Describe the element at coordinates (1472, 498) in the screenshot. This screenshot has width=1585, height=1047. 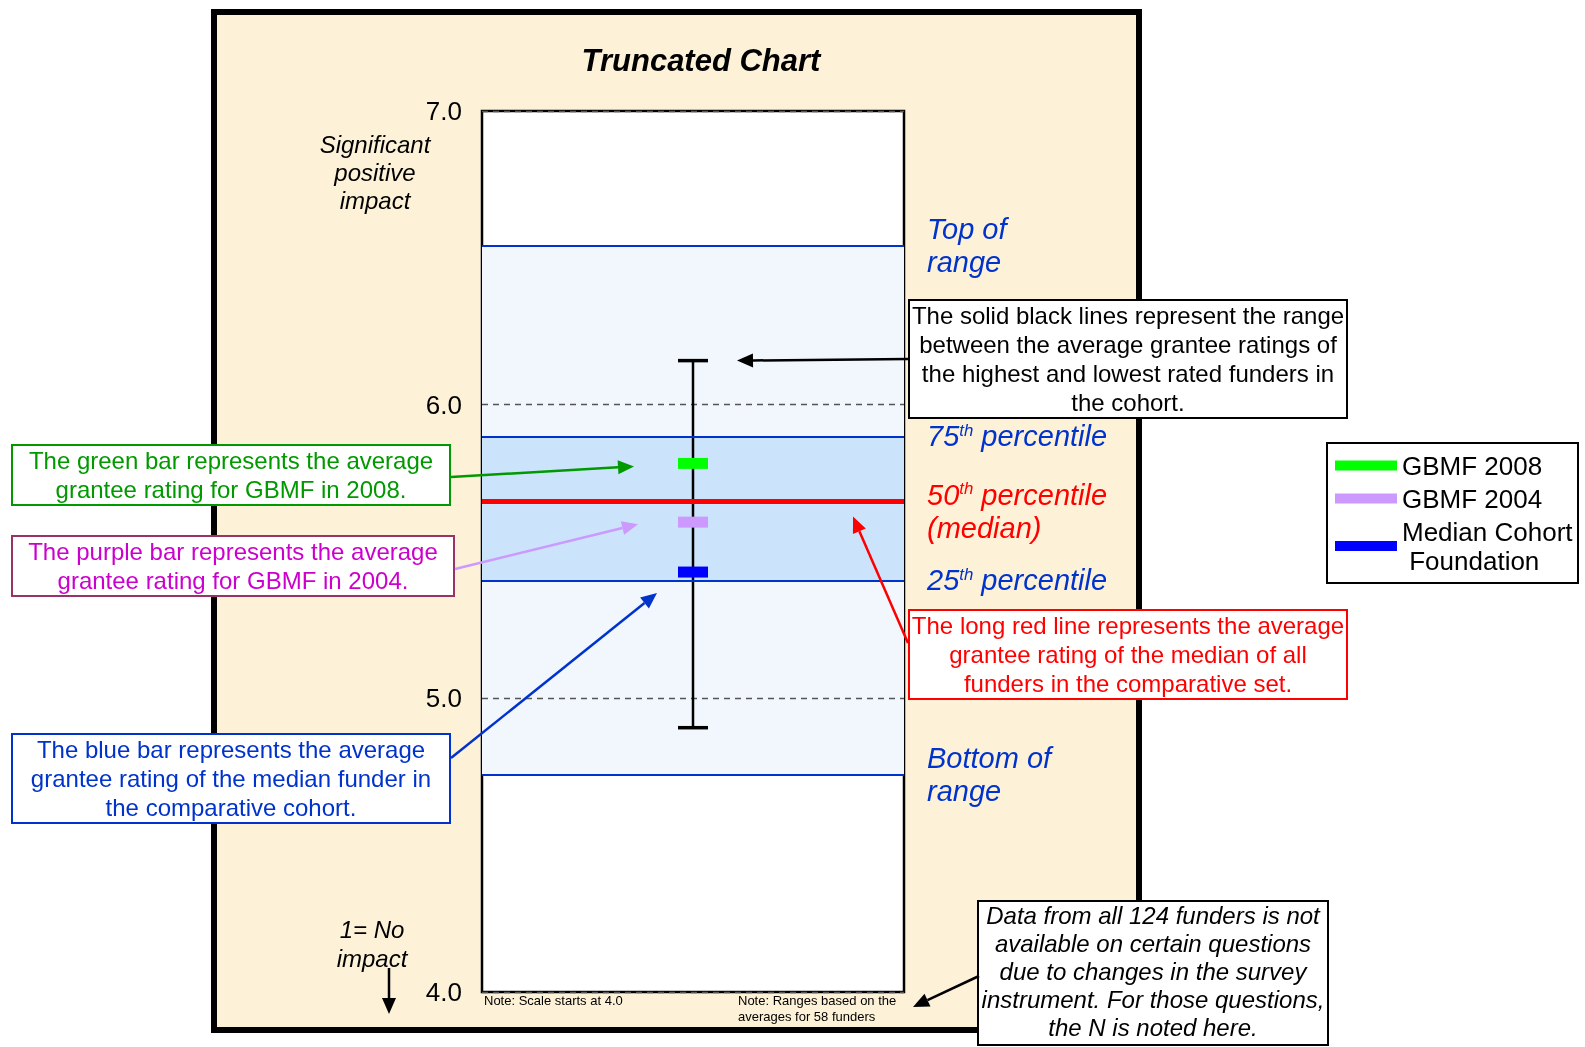
I see `legend-label: GBMF 2004` at that location.